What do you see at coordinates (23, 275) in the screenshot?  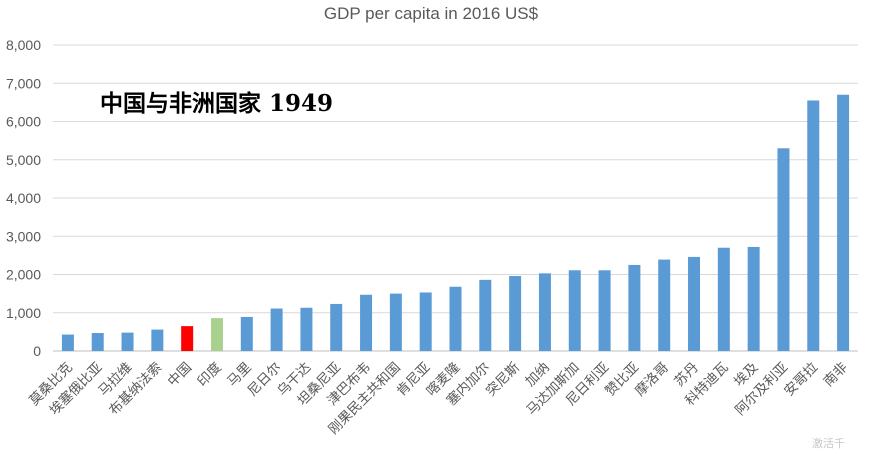 I see `y-tick-label: 2,000` at bounding box center [23, 275].